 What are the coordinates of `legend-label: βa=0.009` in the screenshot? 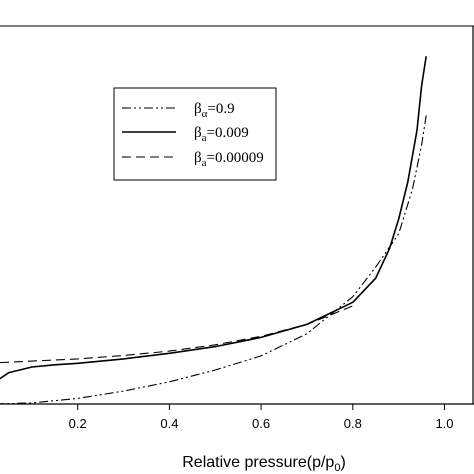 It's located at (221, 134).